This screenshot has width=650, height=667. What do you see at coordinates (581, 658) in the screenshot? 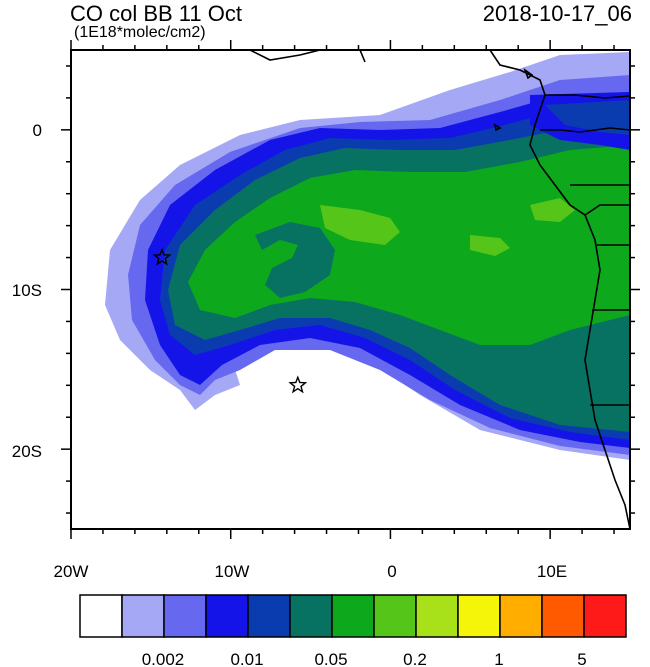
I see `colorbar-label-5: 5` at bounding box center [581, 658].